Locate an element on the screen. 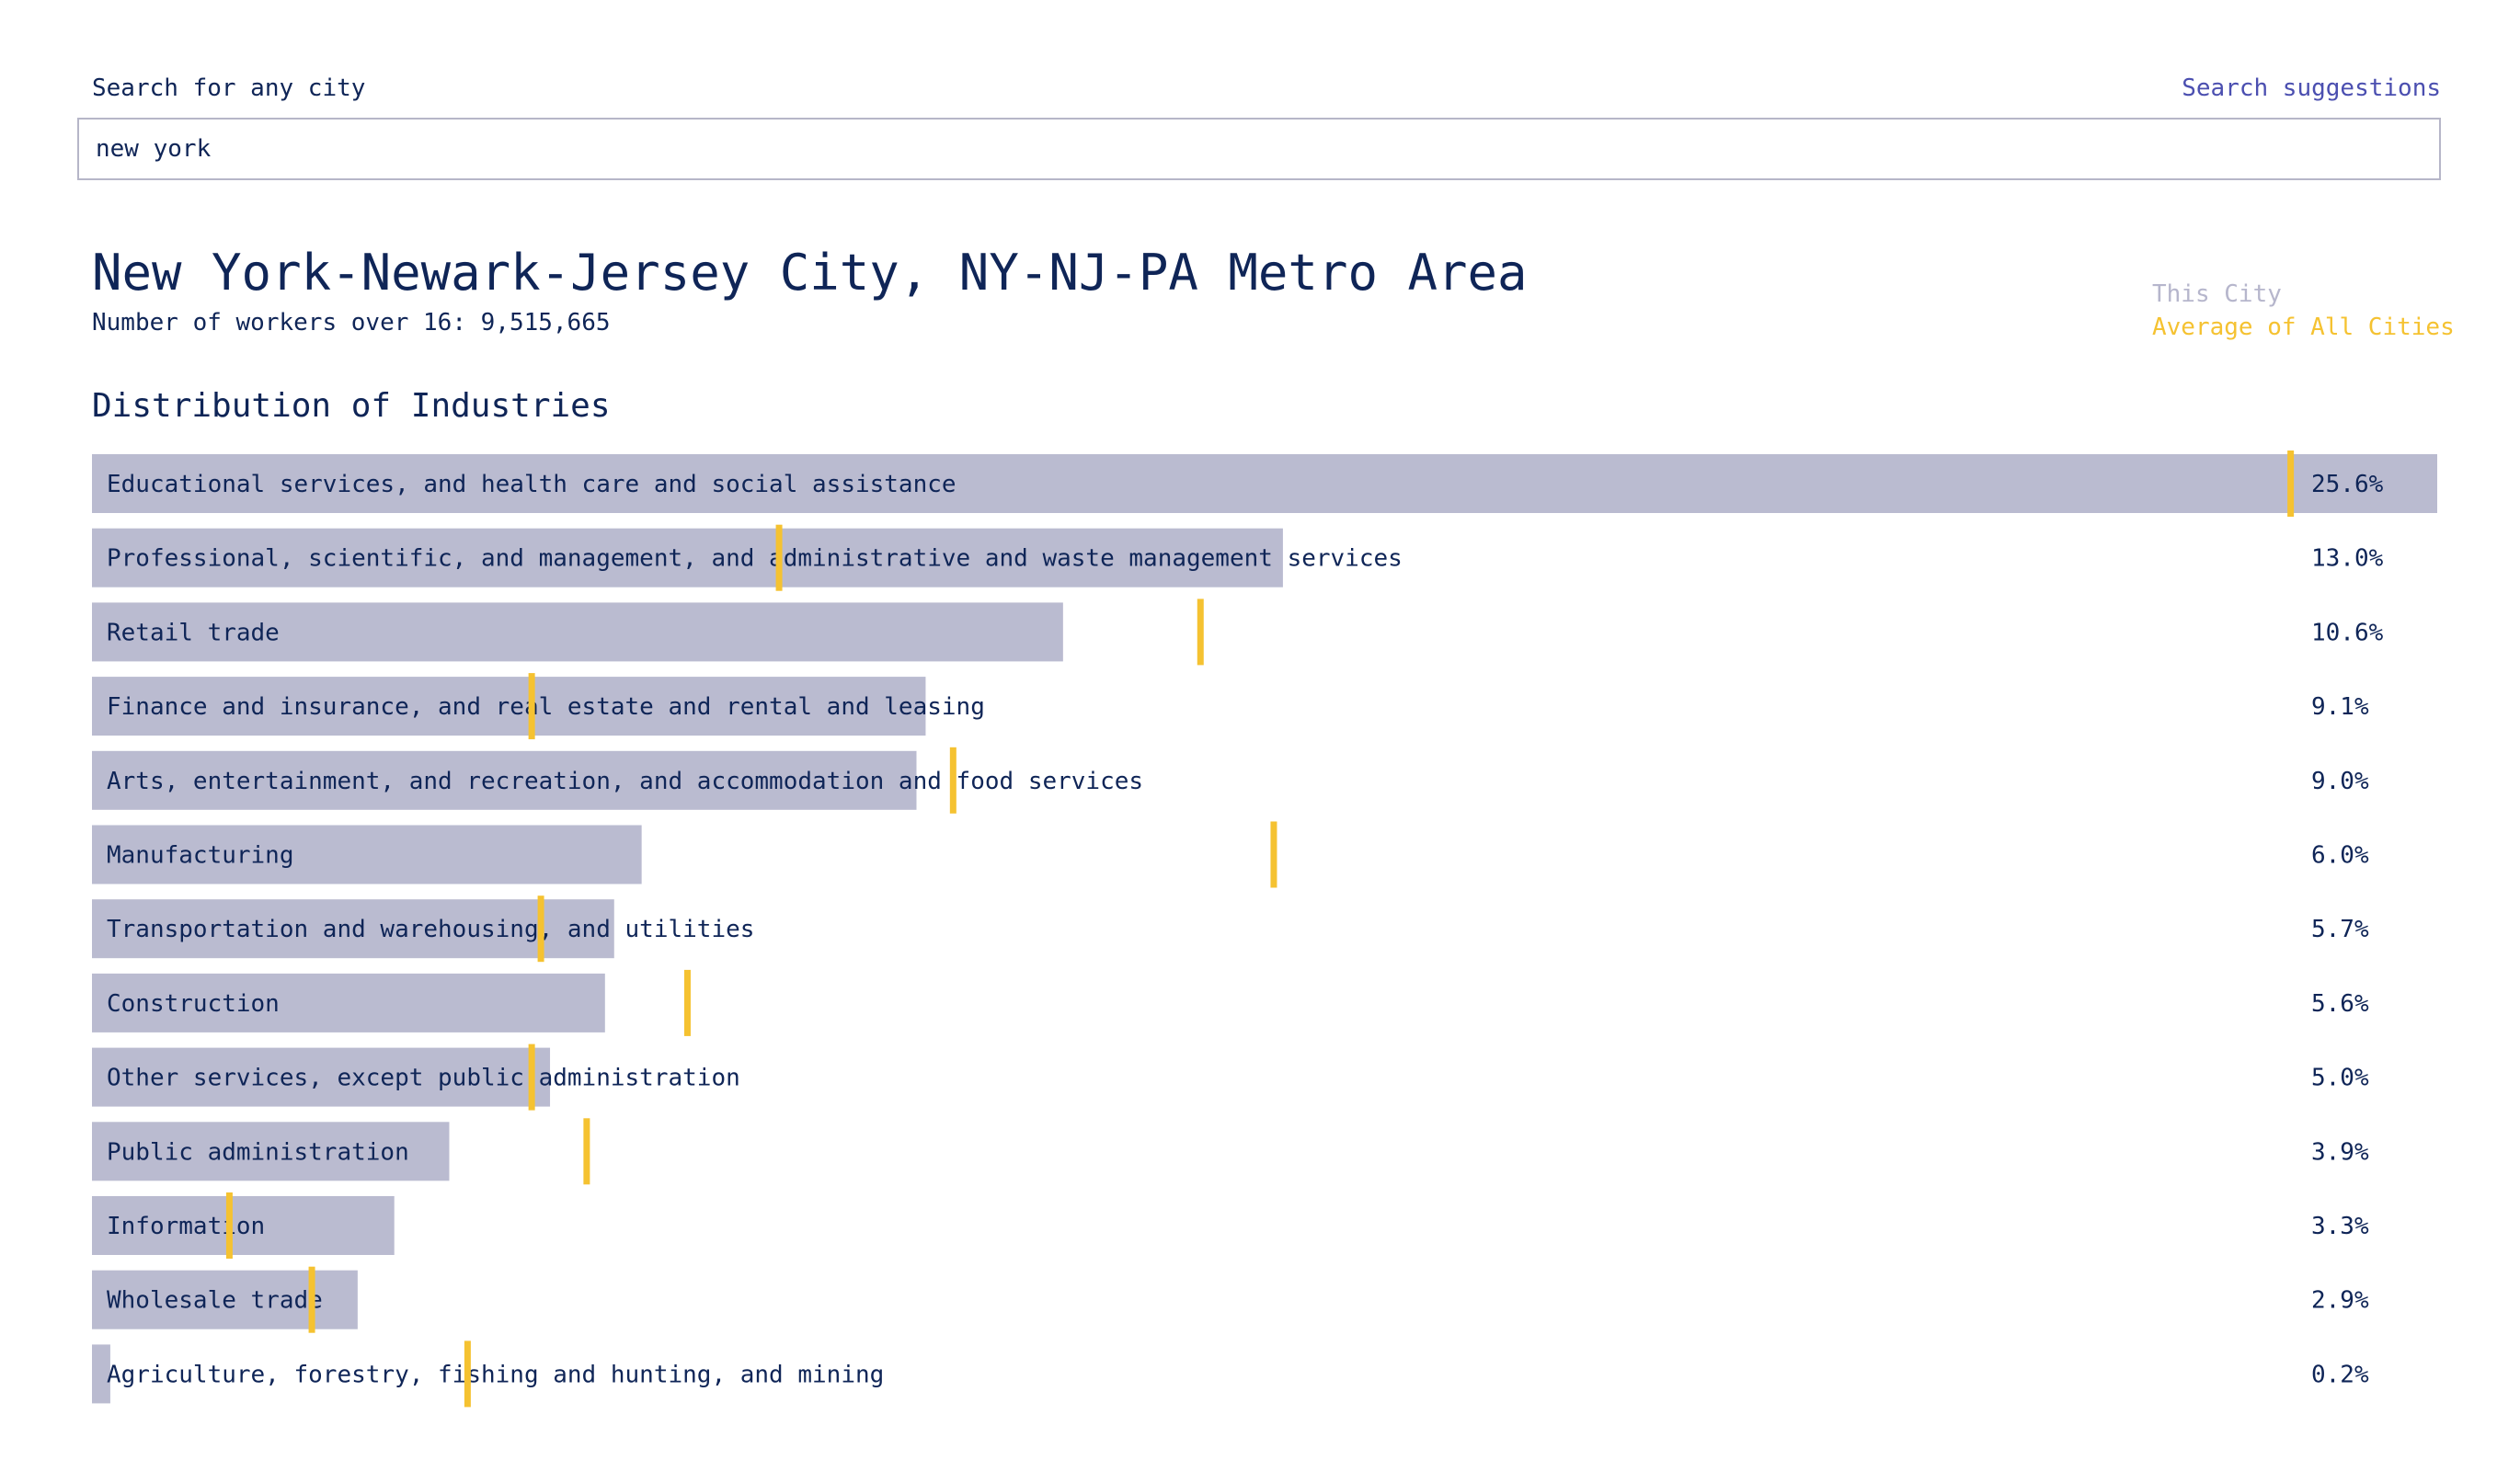  workers-count: Number of workers over 16: 9,515,665 is located at coordinates (351, 323).